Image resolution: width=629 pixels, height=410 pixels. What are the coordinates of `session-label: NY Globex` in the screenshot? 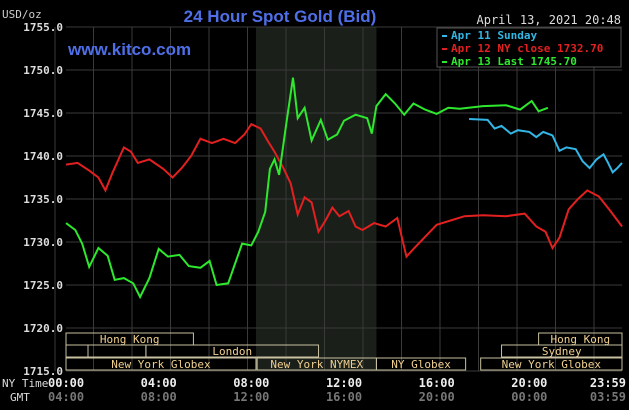 It's located at (421, 364).